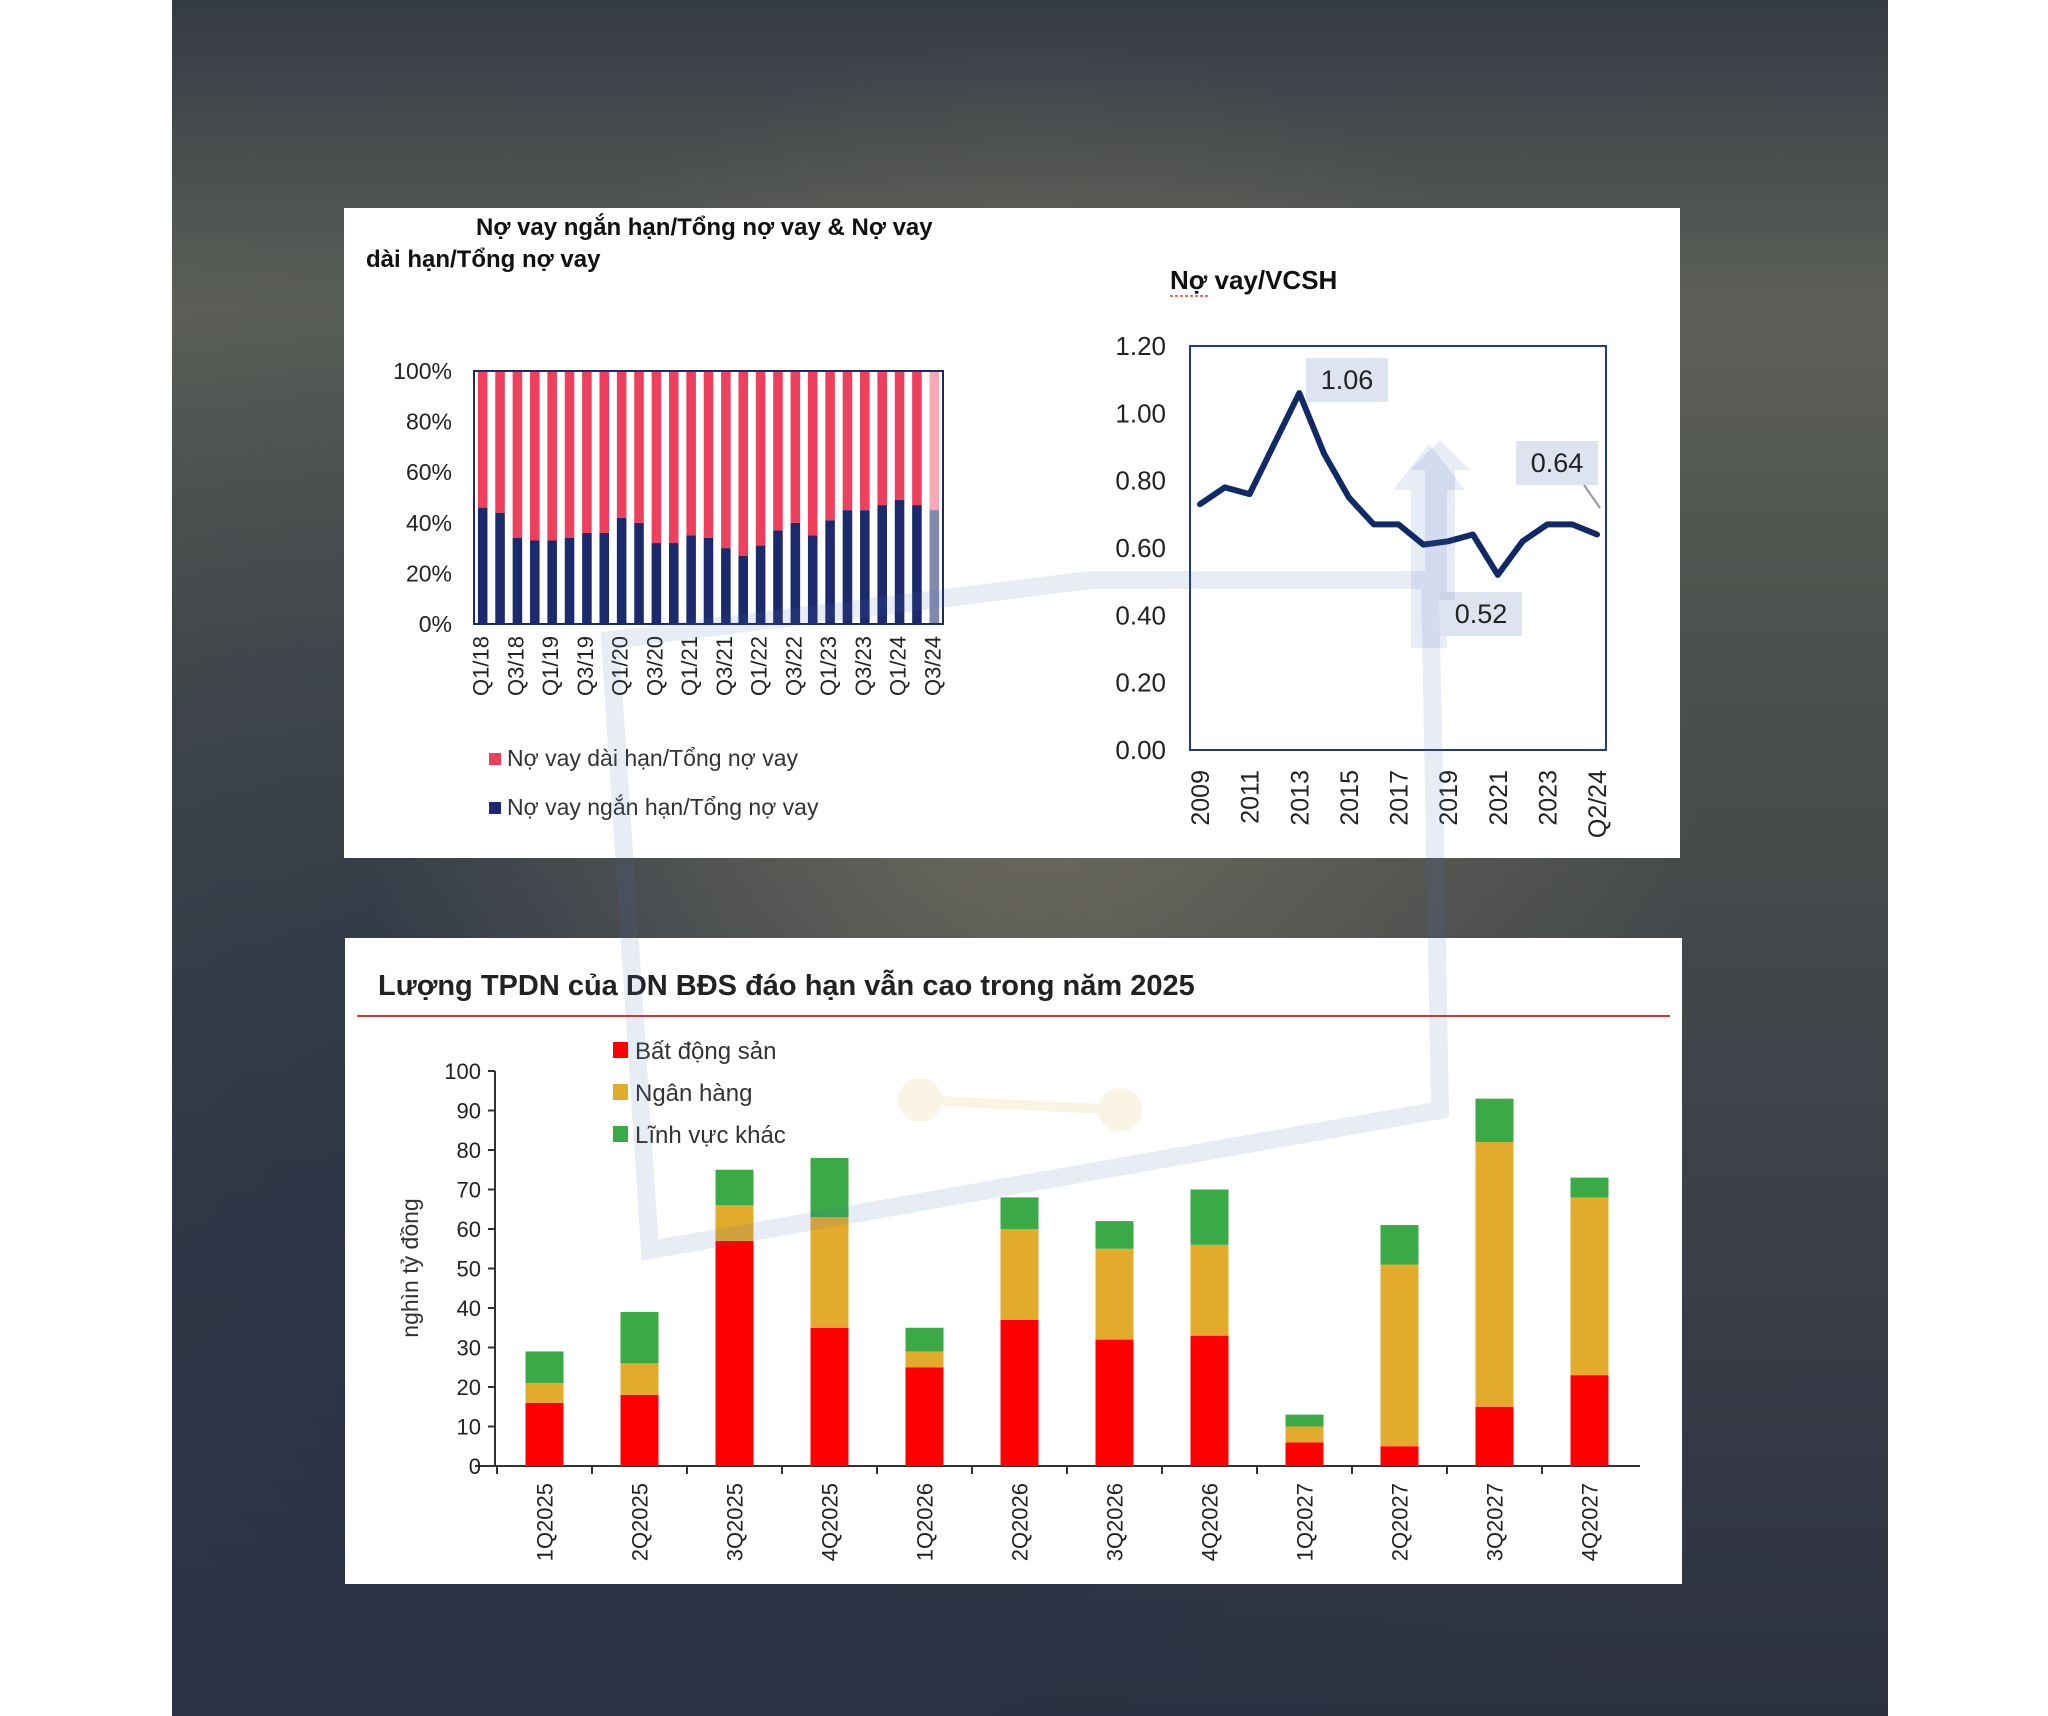 This screenshot has height=1716, width=2048. What do you see at coordinates (656, 457) in the screenshot?
I see `chart1-bar-long-Q3/20` at bounding box center [656, 457].